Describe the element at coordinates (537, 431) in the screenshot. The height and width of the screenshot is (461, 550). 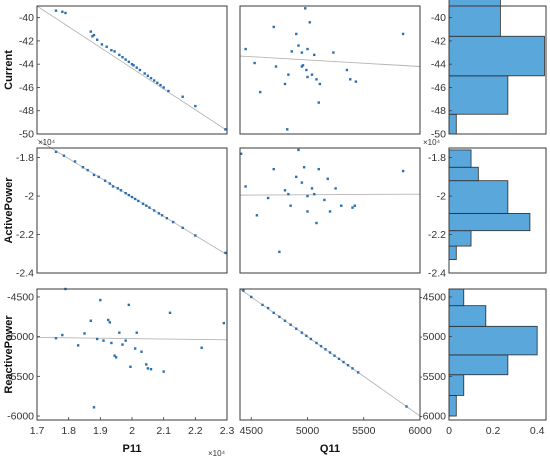
I see `hist-x-tick-label: 0.4` at that location.